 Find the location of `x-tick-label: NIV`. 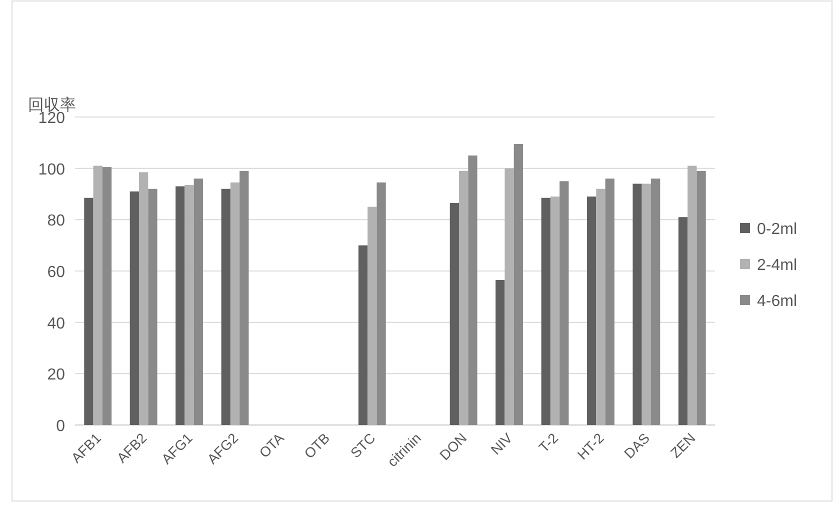

x-tick-label: NIV is located at coordinates (502, 443).